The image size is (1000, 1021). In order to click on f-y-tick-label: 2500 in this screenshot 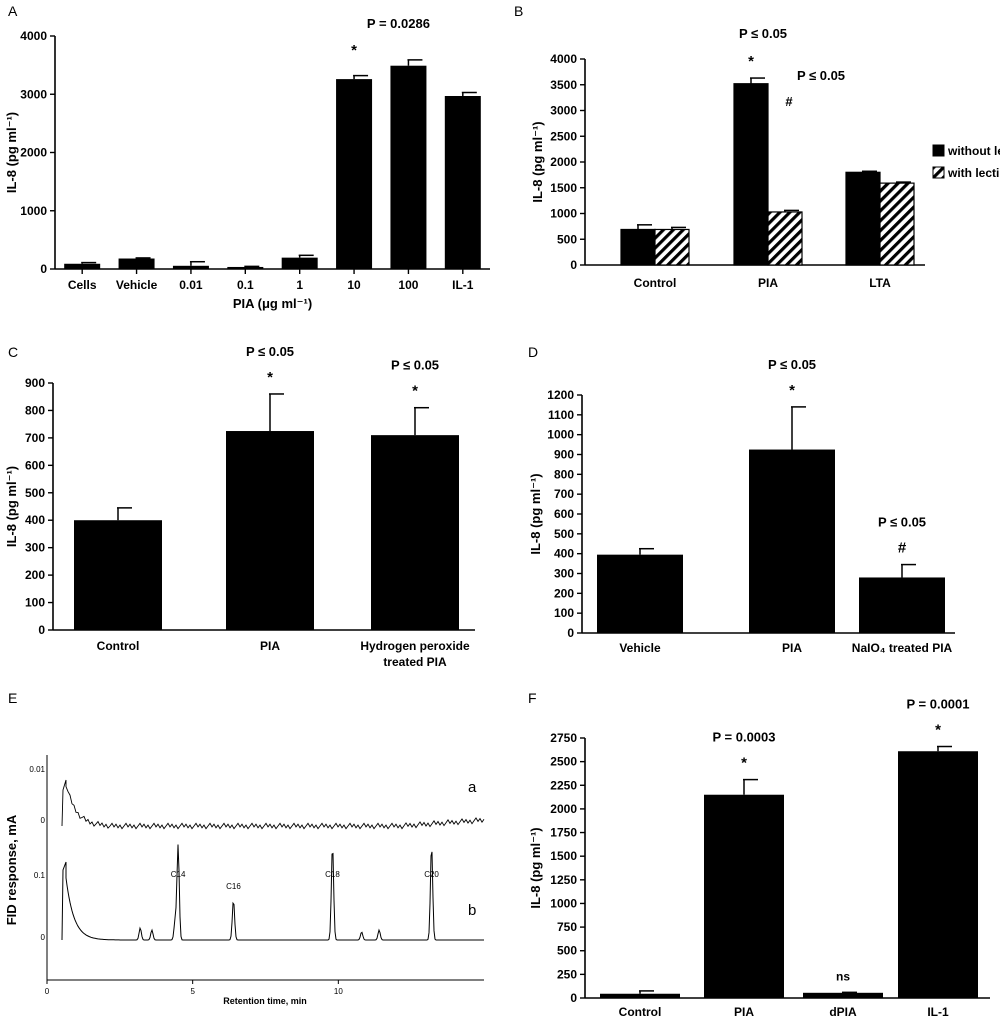, I will do `click(563, 762)`.